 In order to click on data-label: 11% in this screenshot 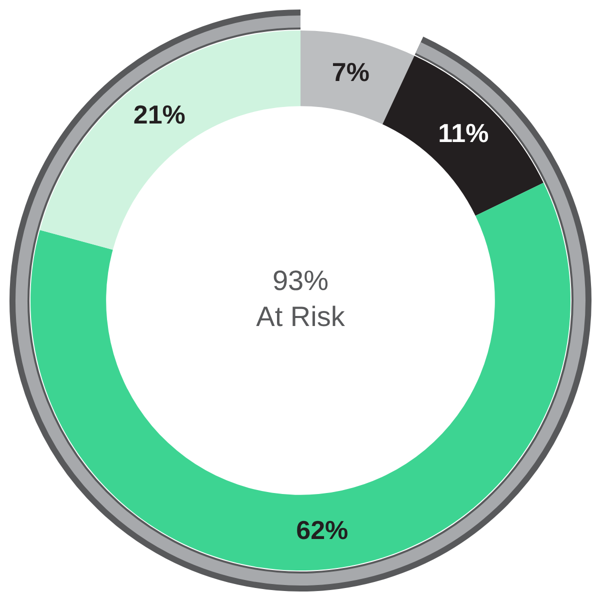, I will do `click(463, 133)`.